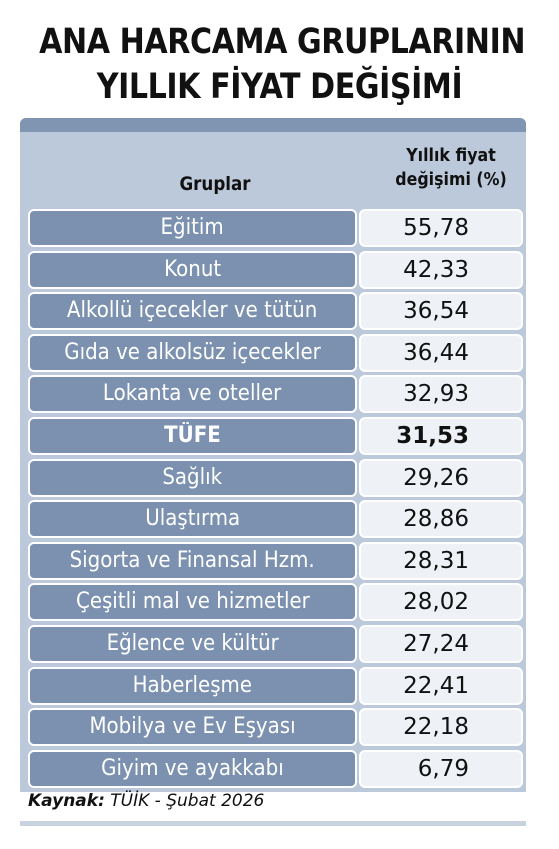 The height and width of the screenshot is (849, 559). Describe the element at coordinates (441, 436) in the screenshot. I see `row-value: 31,53` at that location.